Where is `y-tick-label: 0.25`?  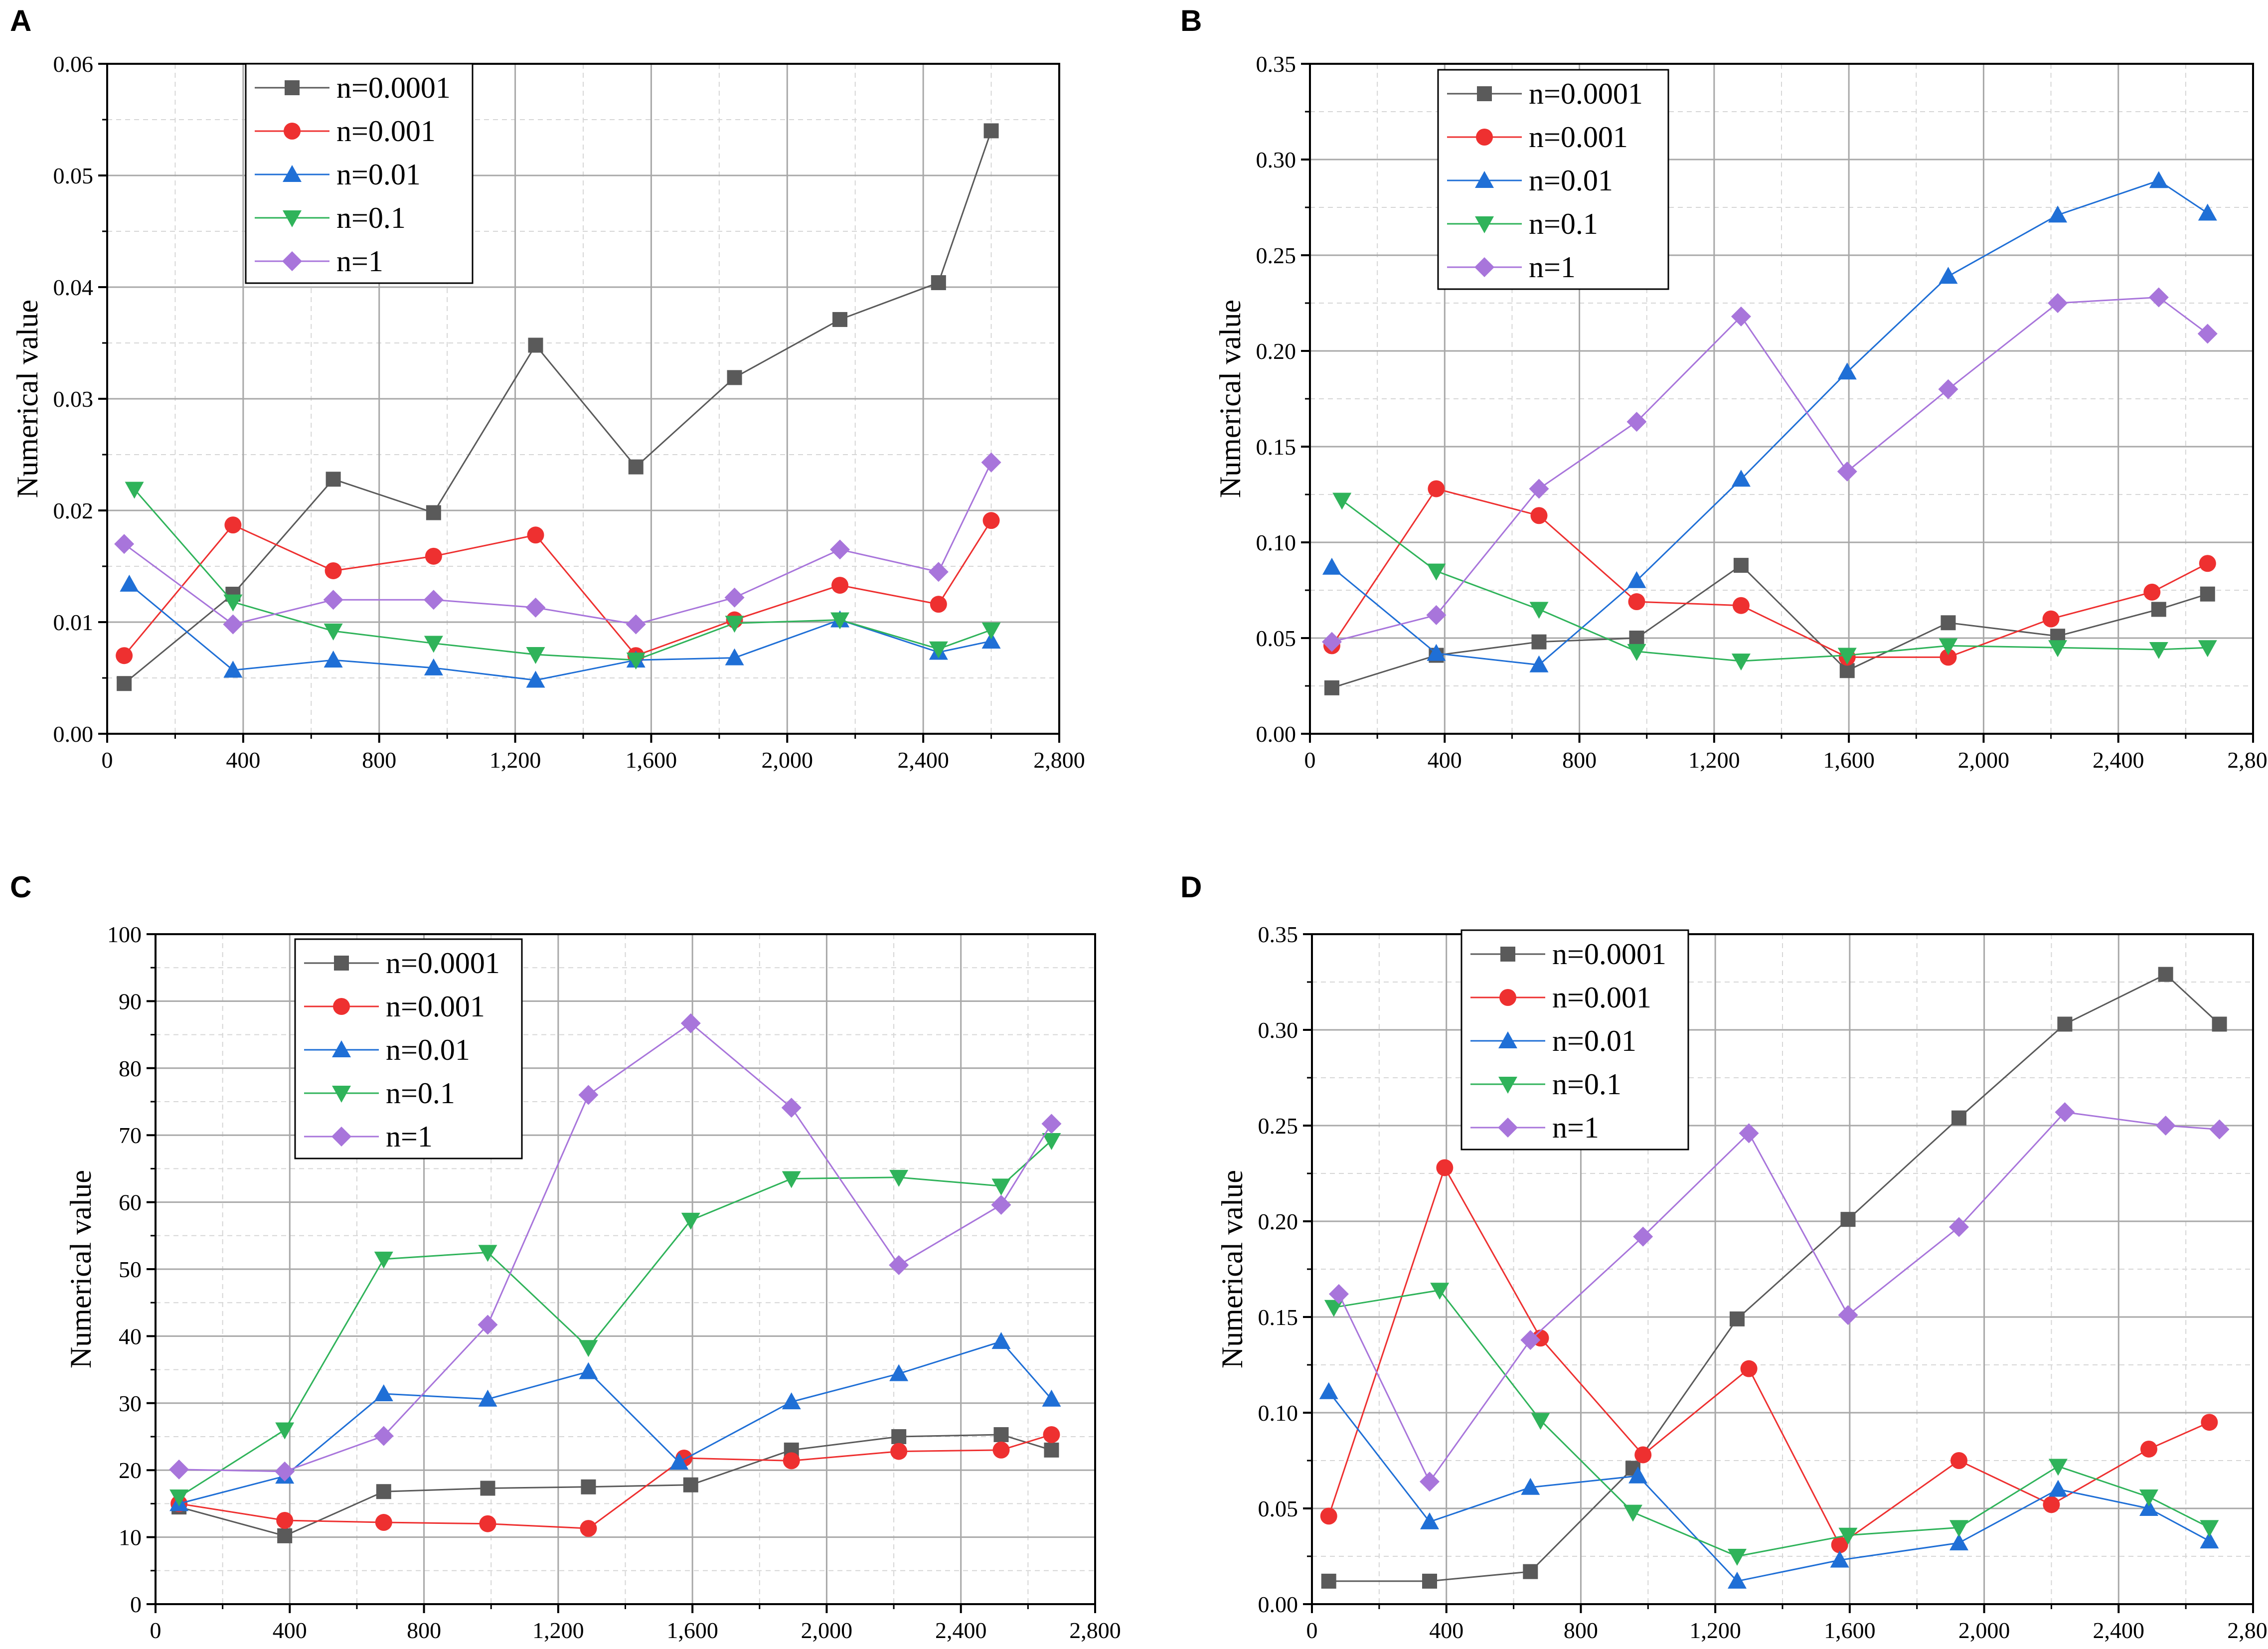
y-tick-label: 0.25 is located at coordinates (1276, 256).